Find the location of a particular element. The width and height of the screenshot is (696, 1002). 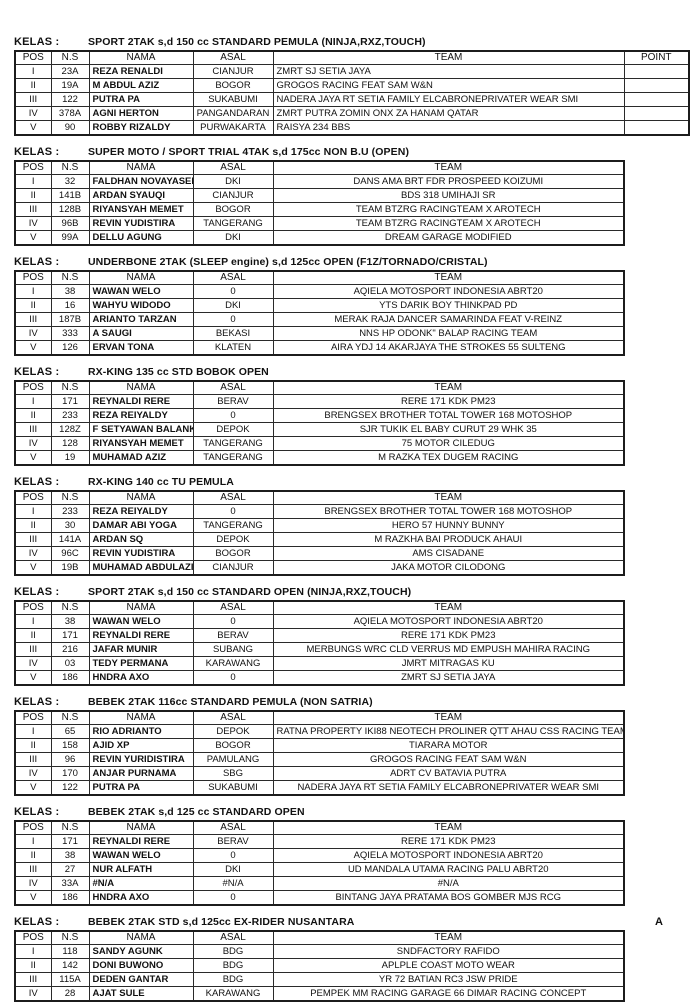

team-cell: JMRT MITRAGAS KU is located at coordinates (448, 663).